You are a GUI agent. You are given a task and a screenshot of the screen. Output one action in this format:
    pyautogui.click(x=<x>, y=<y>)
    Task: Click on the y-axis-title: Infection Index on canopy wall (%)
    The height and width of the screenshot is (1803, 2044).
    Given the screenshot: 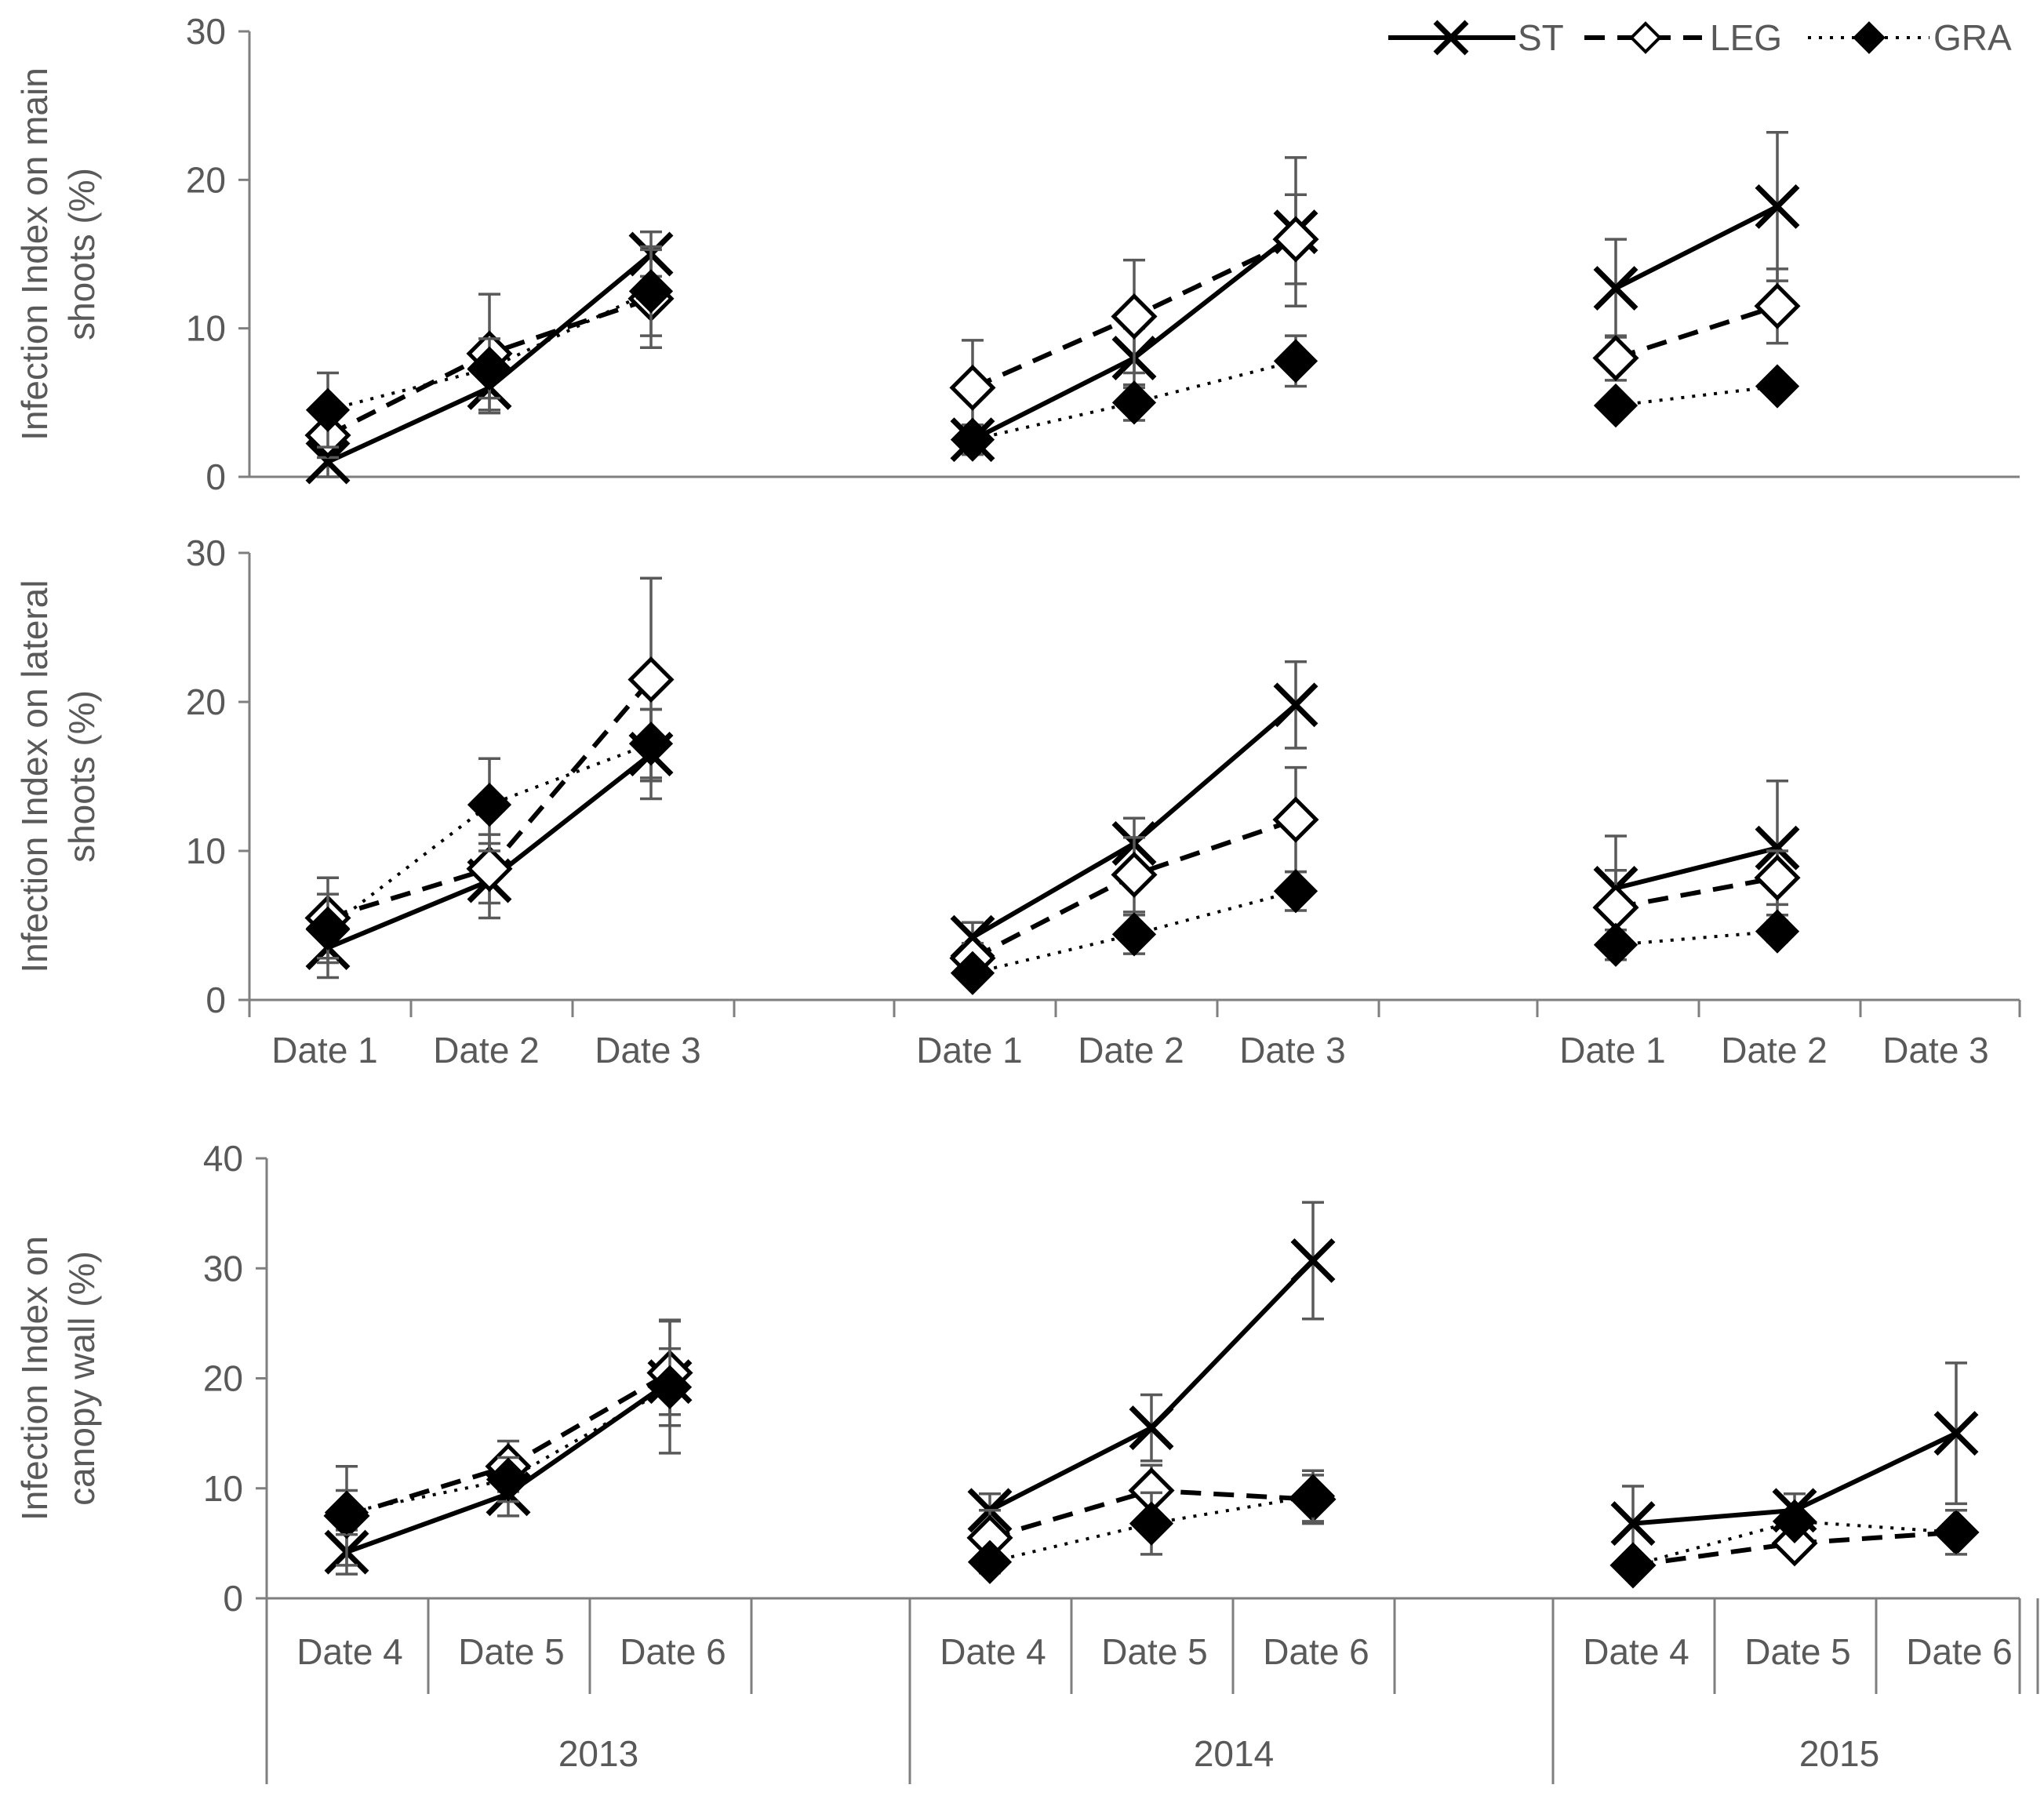 What is the action you would take?
    pyautogui.click(x=58, y=1378)
    